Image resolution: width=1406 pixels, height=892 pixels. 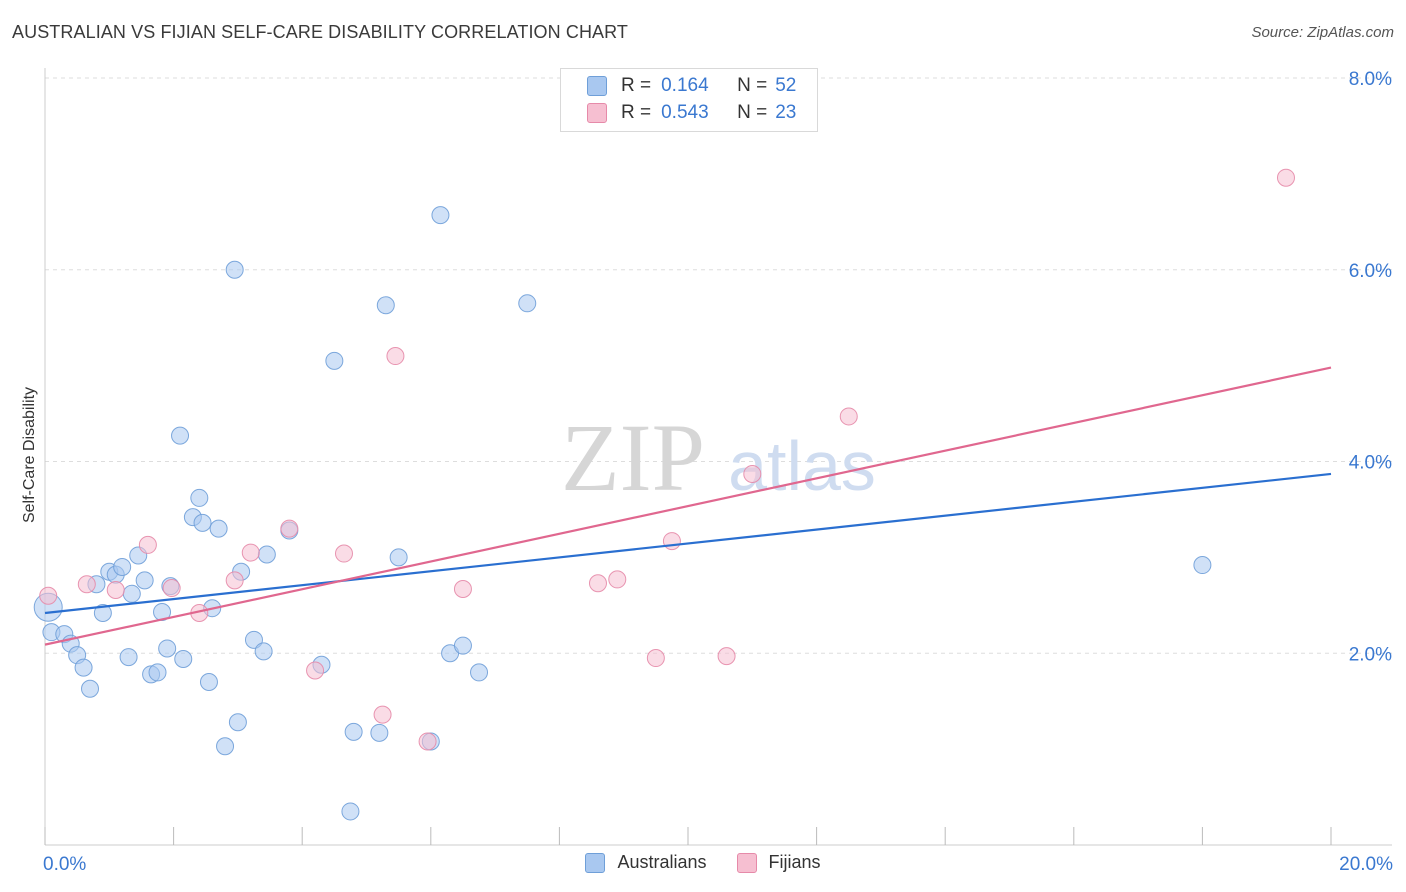 What do you see at coordinates (688, 543) in the screenshot?
I see `australians-trend-line` at bounding box center [688, 543].